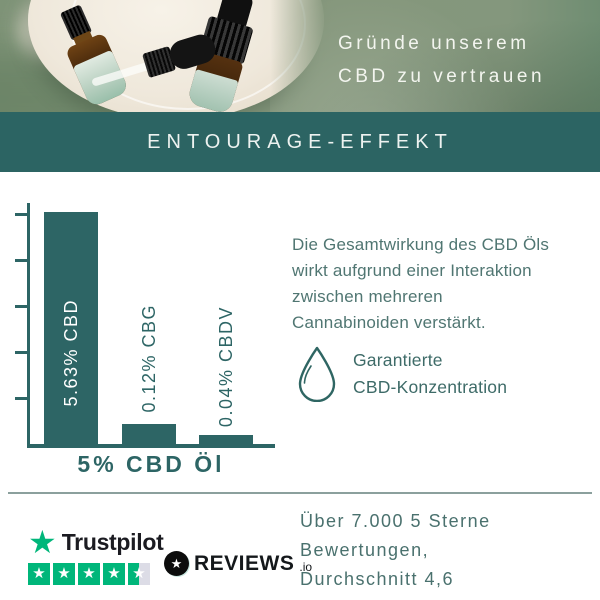  I want to click on paragraph-line: Cannabinoiden verstärkt., so click(389, 322).